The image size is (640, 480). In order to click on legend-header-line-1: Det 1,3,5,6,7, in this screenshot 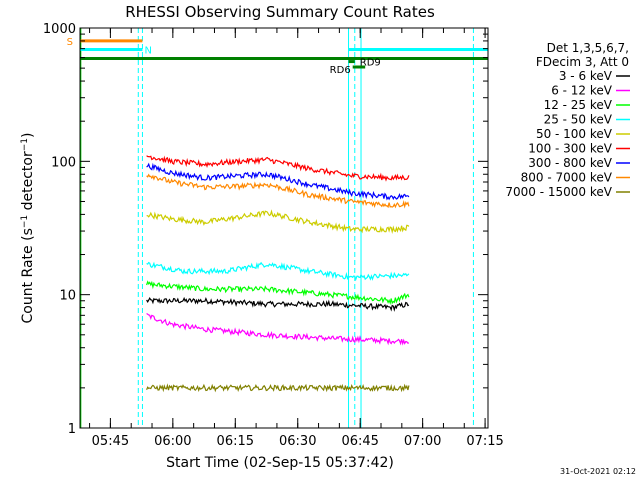, I will do `click(588, 48)`.